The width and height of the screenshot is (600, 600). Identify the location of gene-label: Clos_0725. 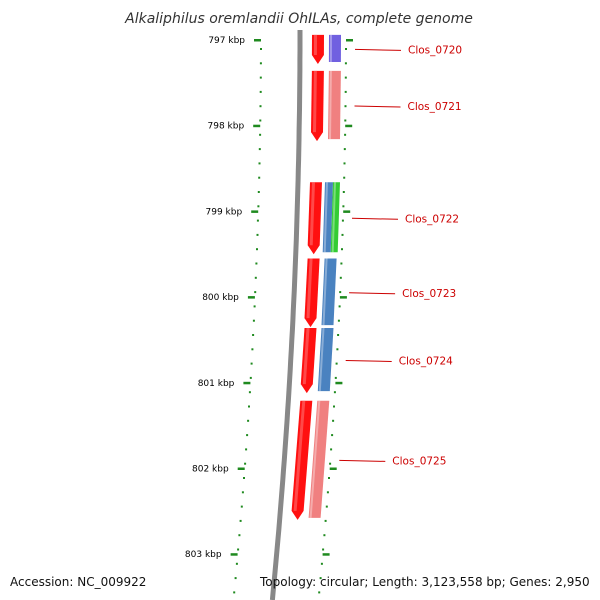
(419, 461).